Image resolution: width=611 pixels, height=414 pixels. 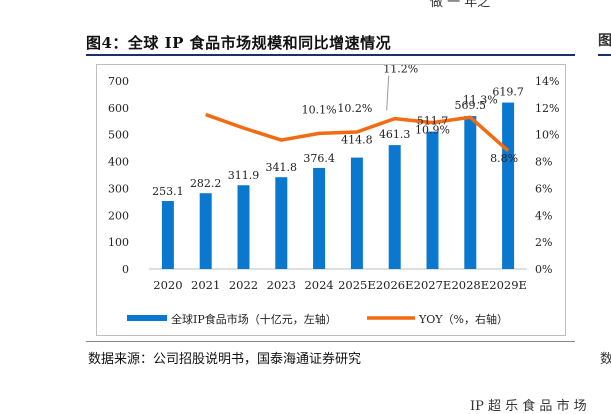 What do you see at coordinates (463, 319) in the screenshot?
I see `legend-line-label: YOY（%，右轴）` at bounding box center [463, 319].